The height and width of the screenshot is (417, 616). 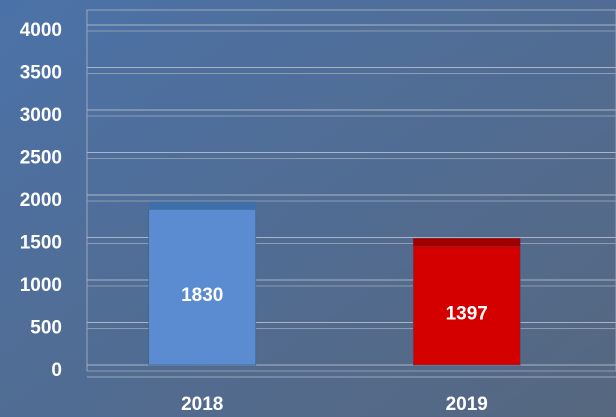 What do you see at coordinates (41, 285) in the screenshot?
I see `y-tick-label: 1000` at bounding box center [41, 285].